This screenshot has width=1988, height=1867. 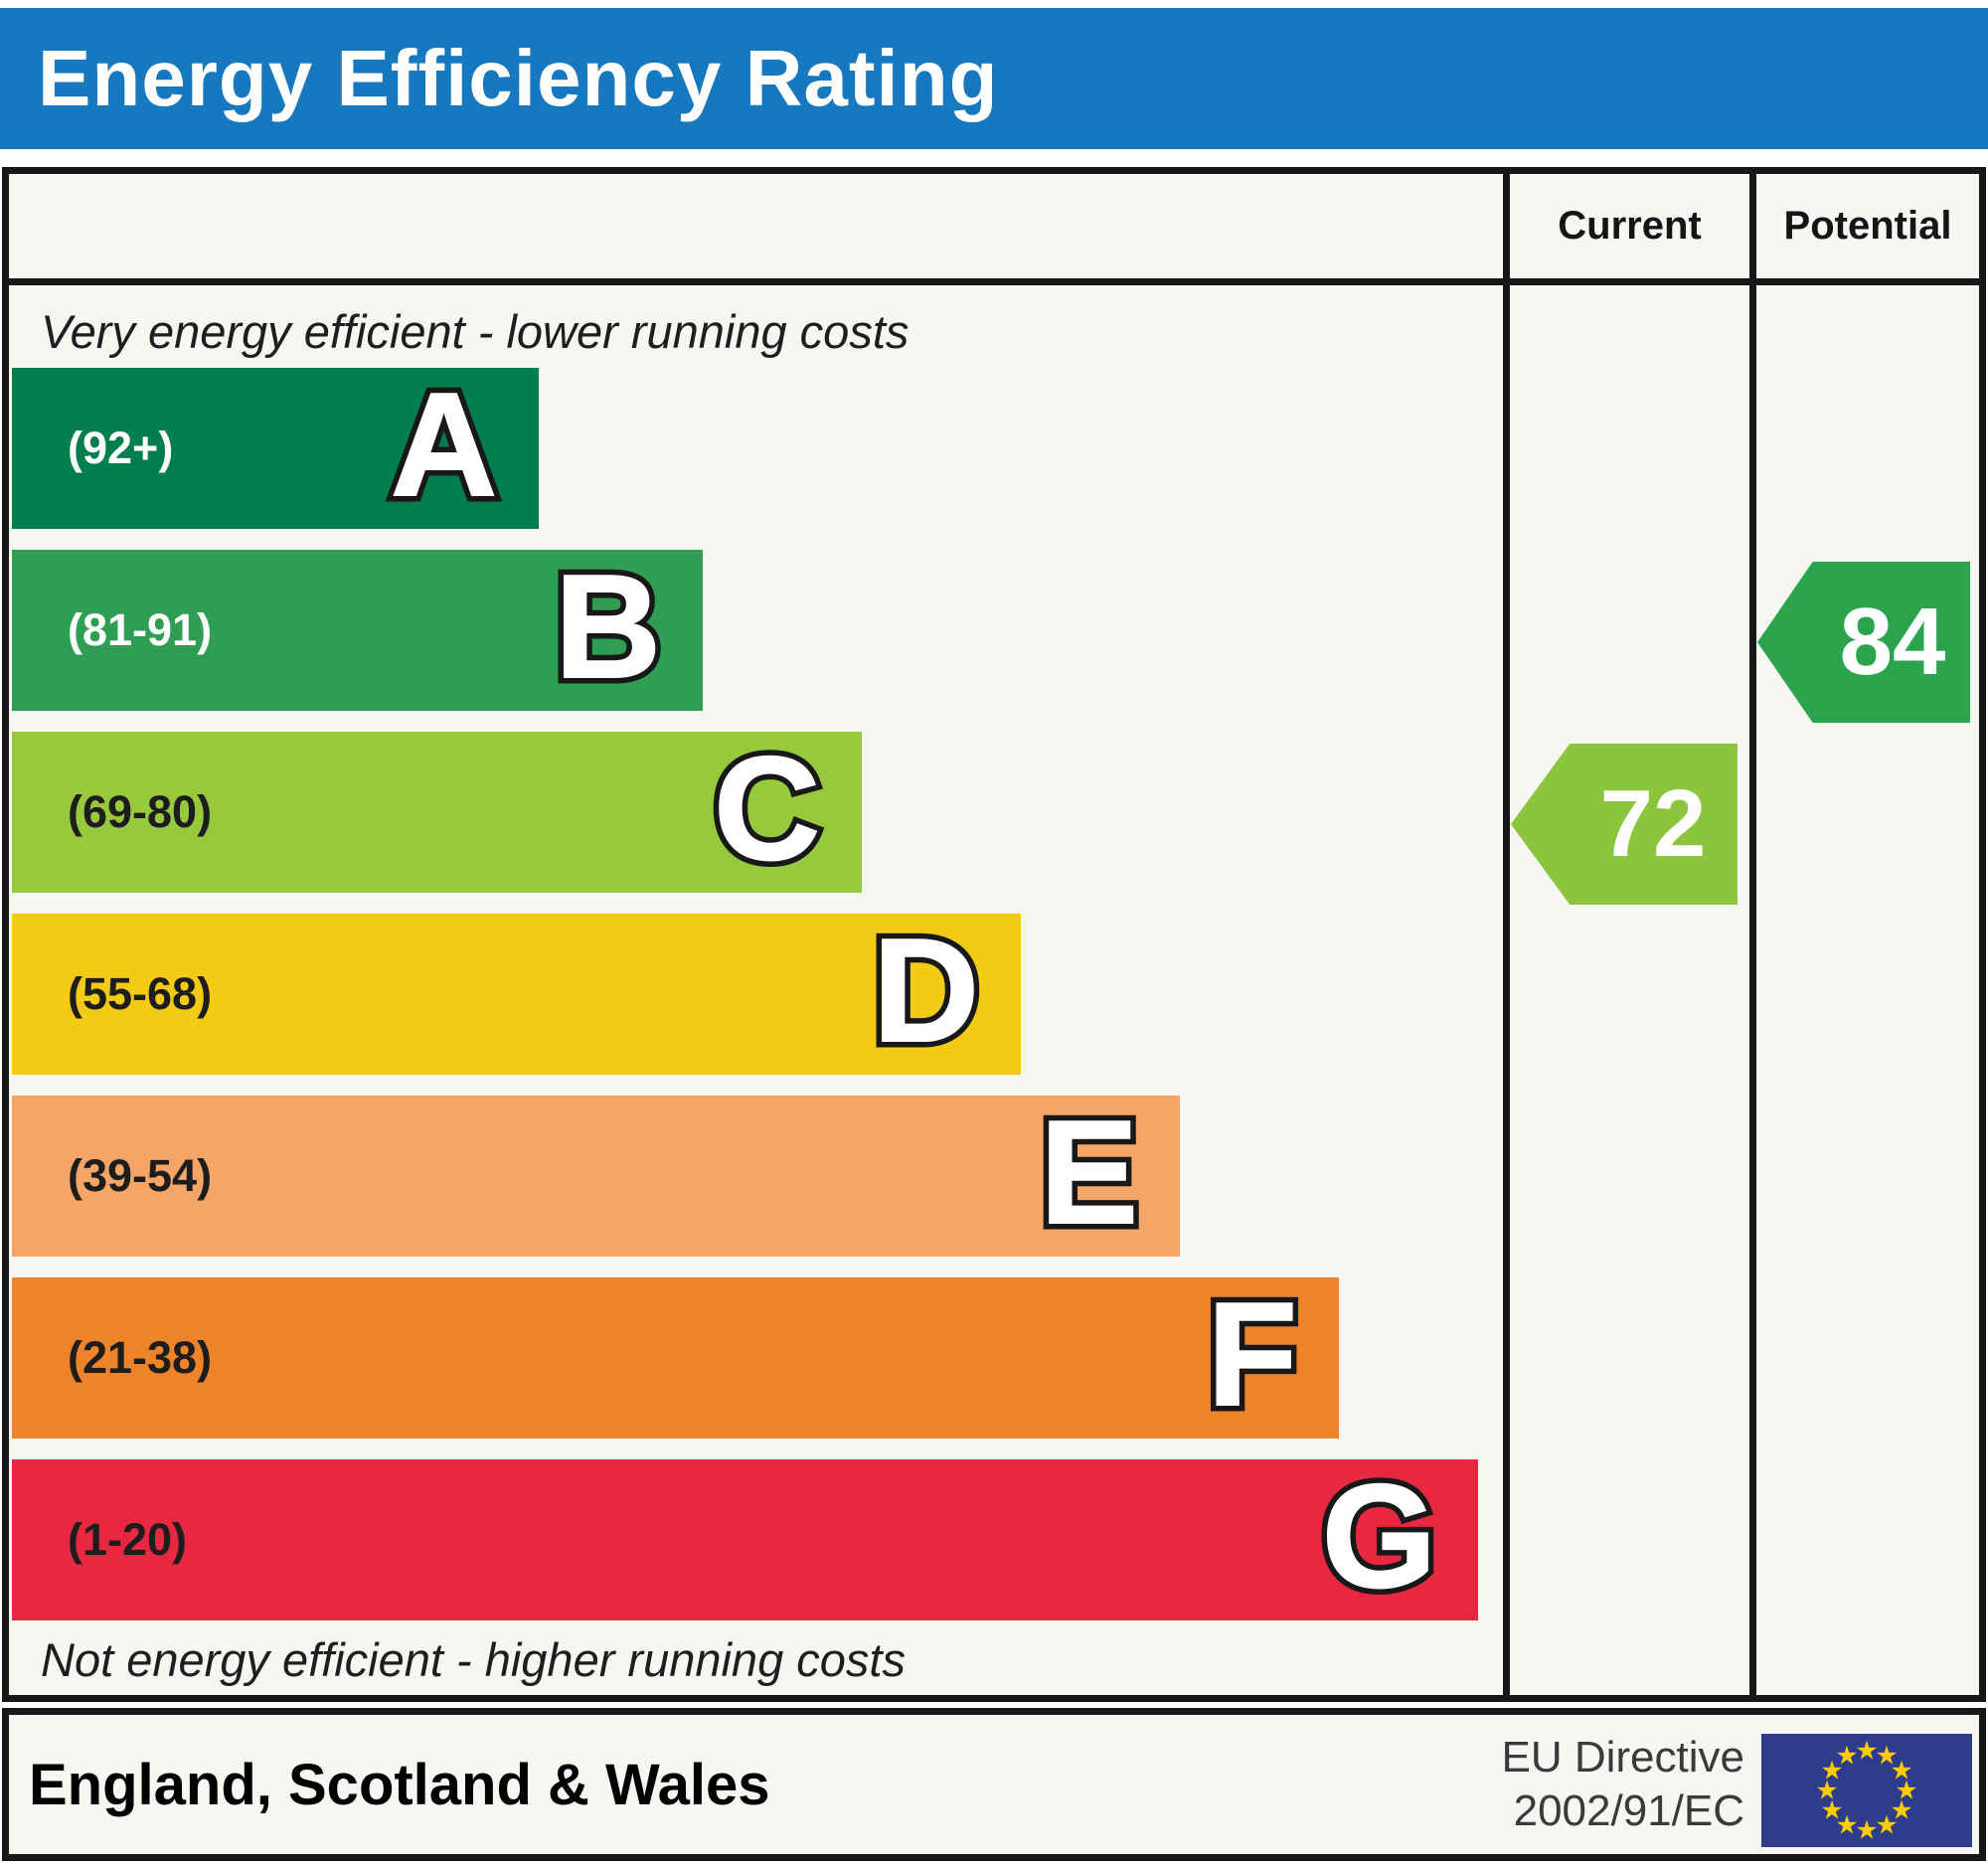 What do you see at coordinates (1653, 823) in the screenshot?
I see `current-rating-value: 72` at bounding box center [1653, 823].